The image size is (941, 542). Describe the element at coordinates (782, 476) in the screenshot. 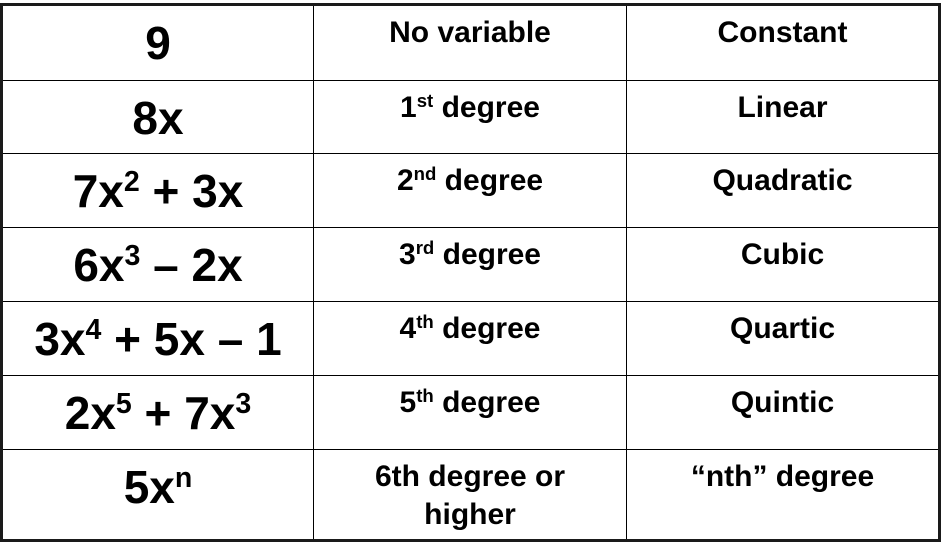

I see `name-cell-text: “nth” degree` at that location.